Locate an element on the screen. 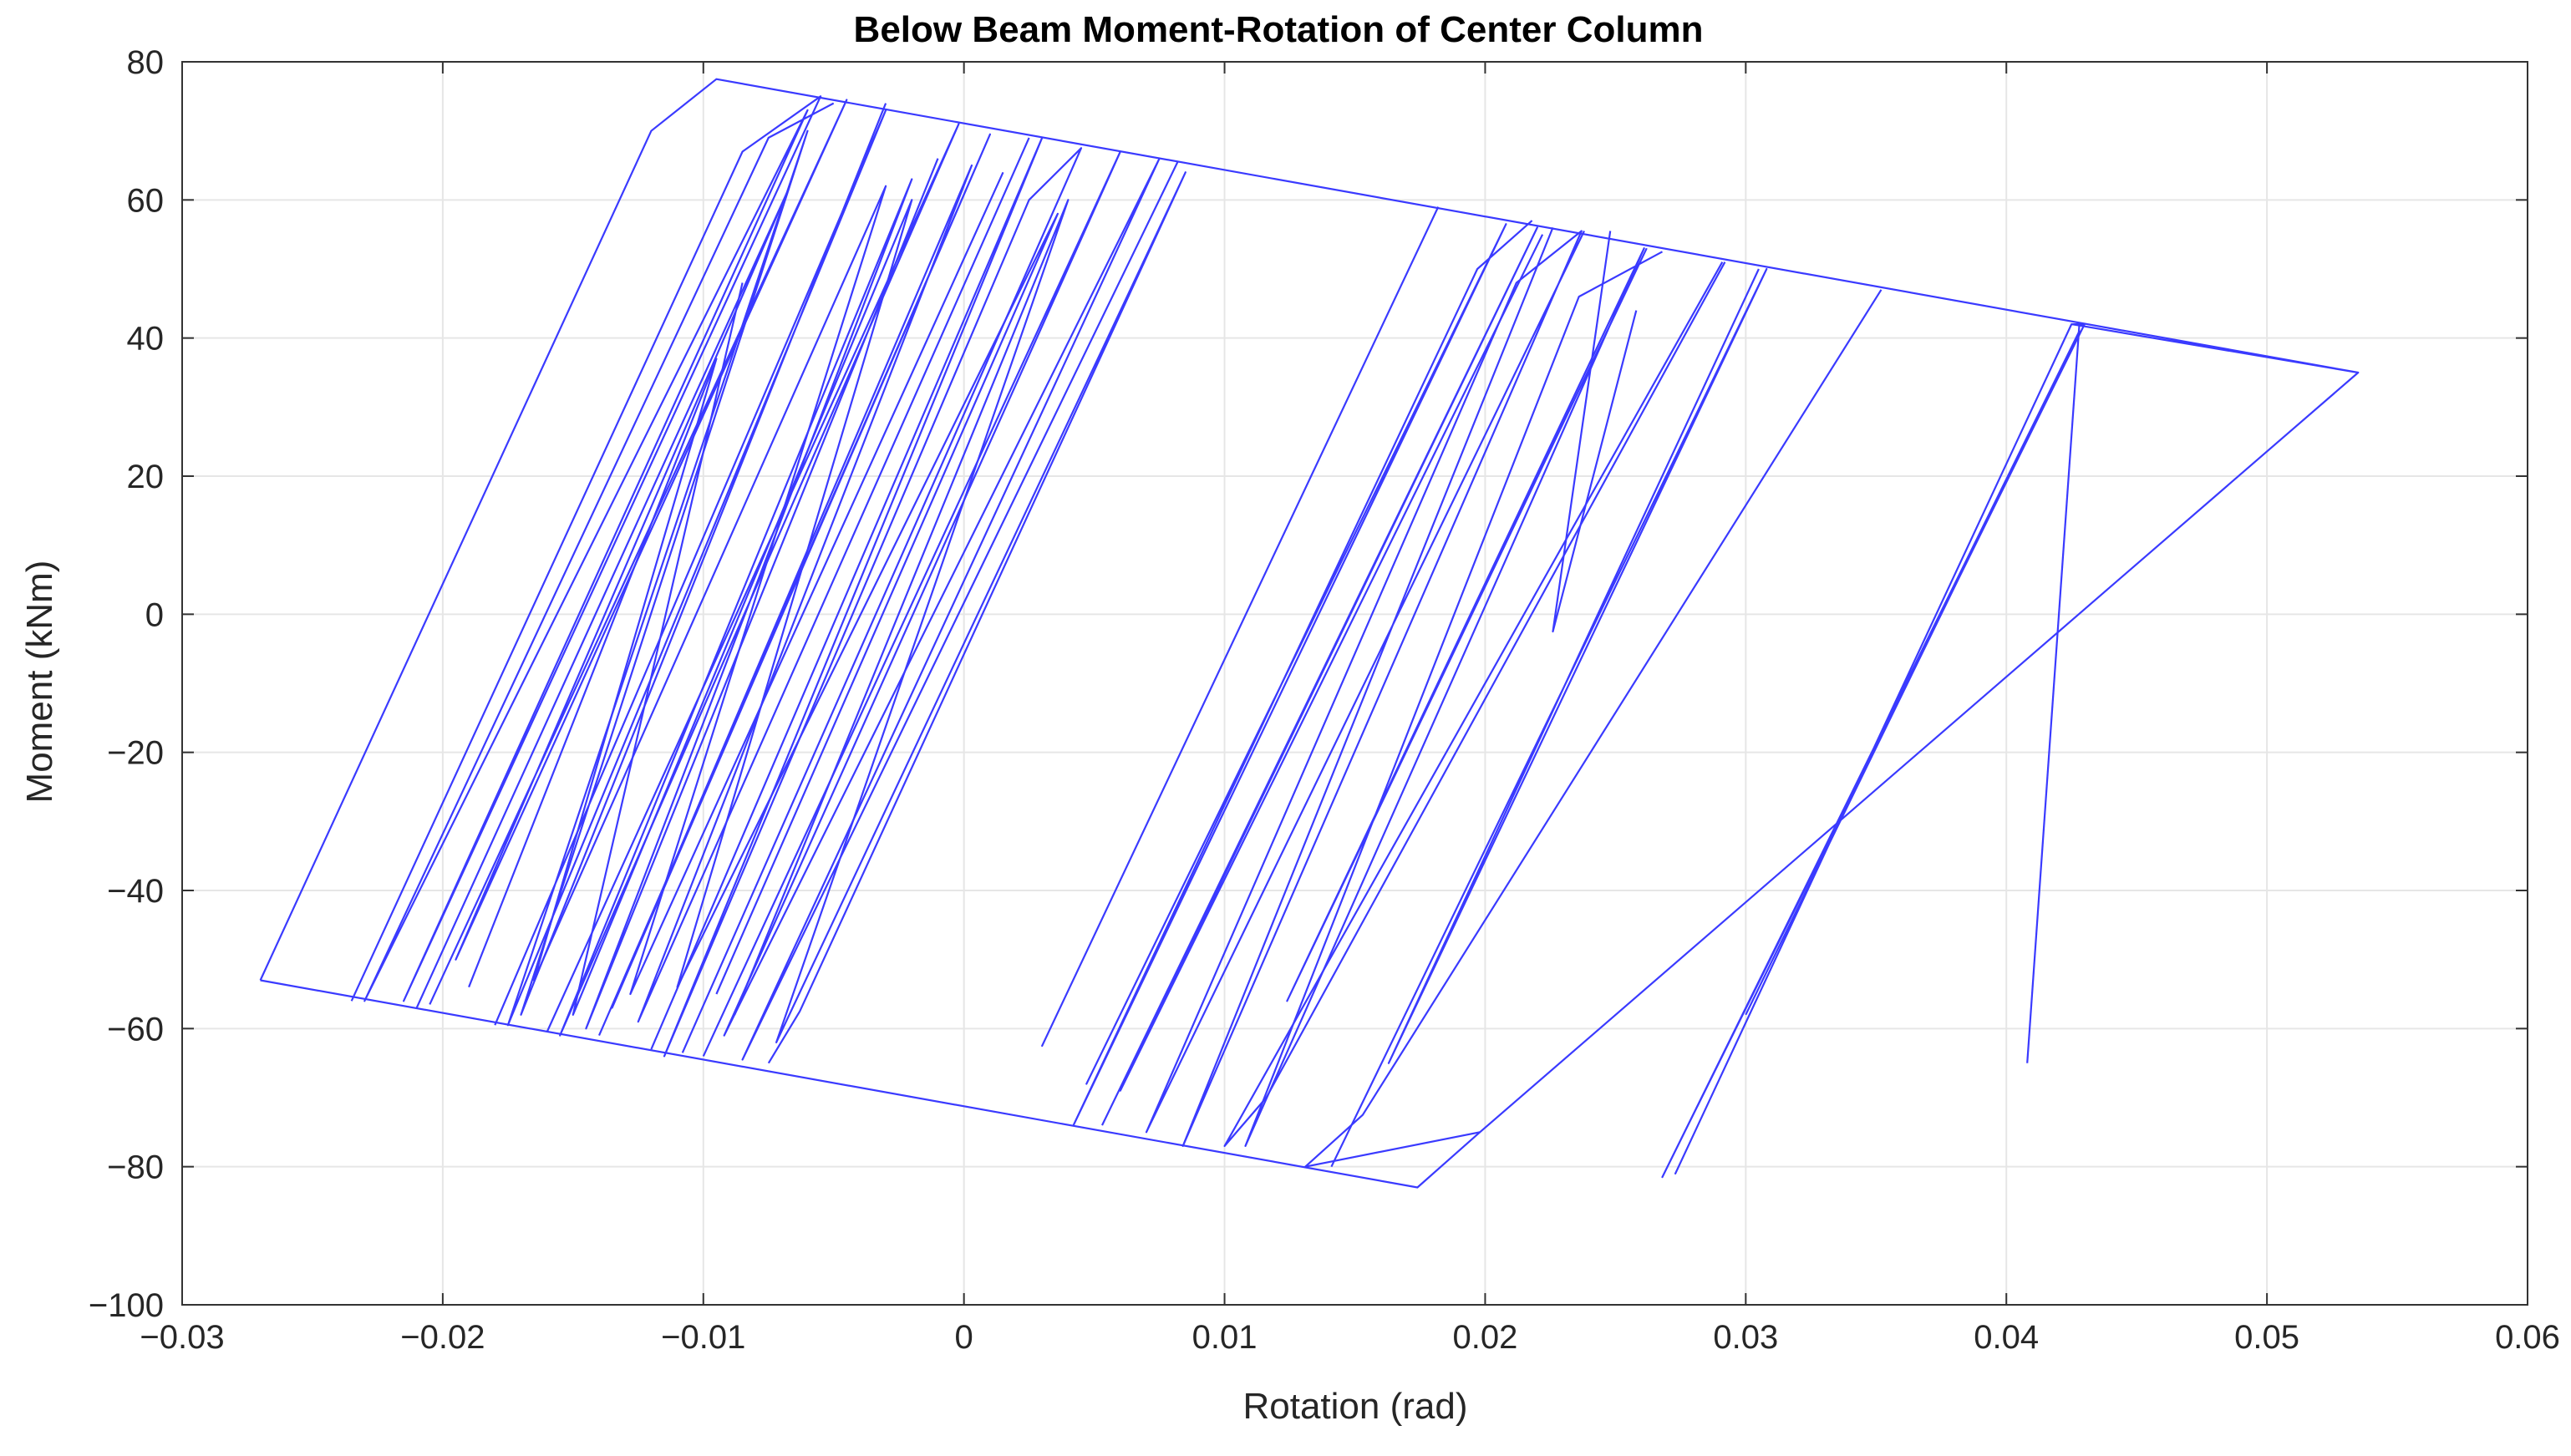 This screenshot has width=2571, height=1456. x-tick-label: 0.06 is located at coordinates (2527, 1337).